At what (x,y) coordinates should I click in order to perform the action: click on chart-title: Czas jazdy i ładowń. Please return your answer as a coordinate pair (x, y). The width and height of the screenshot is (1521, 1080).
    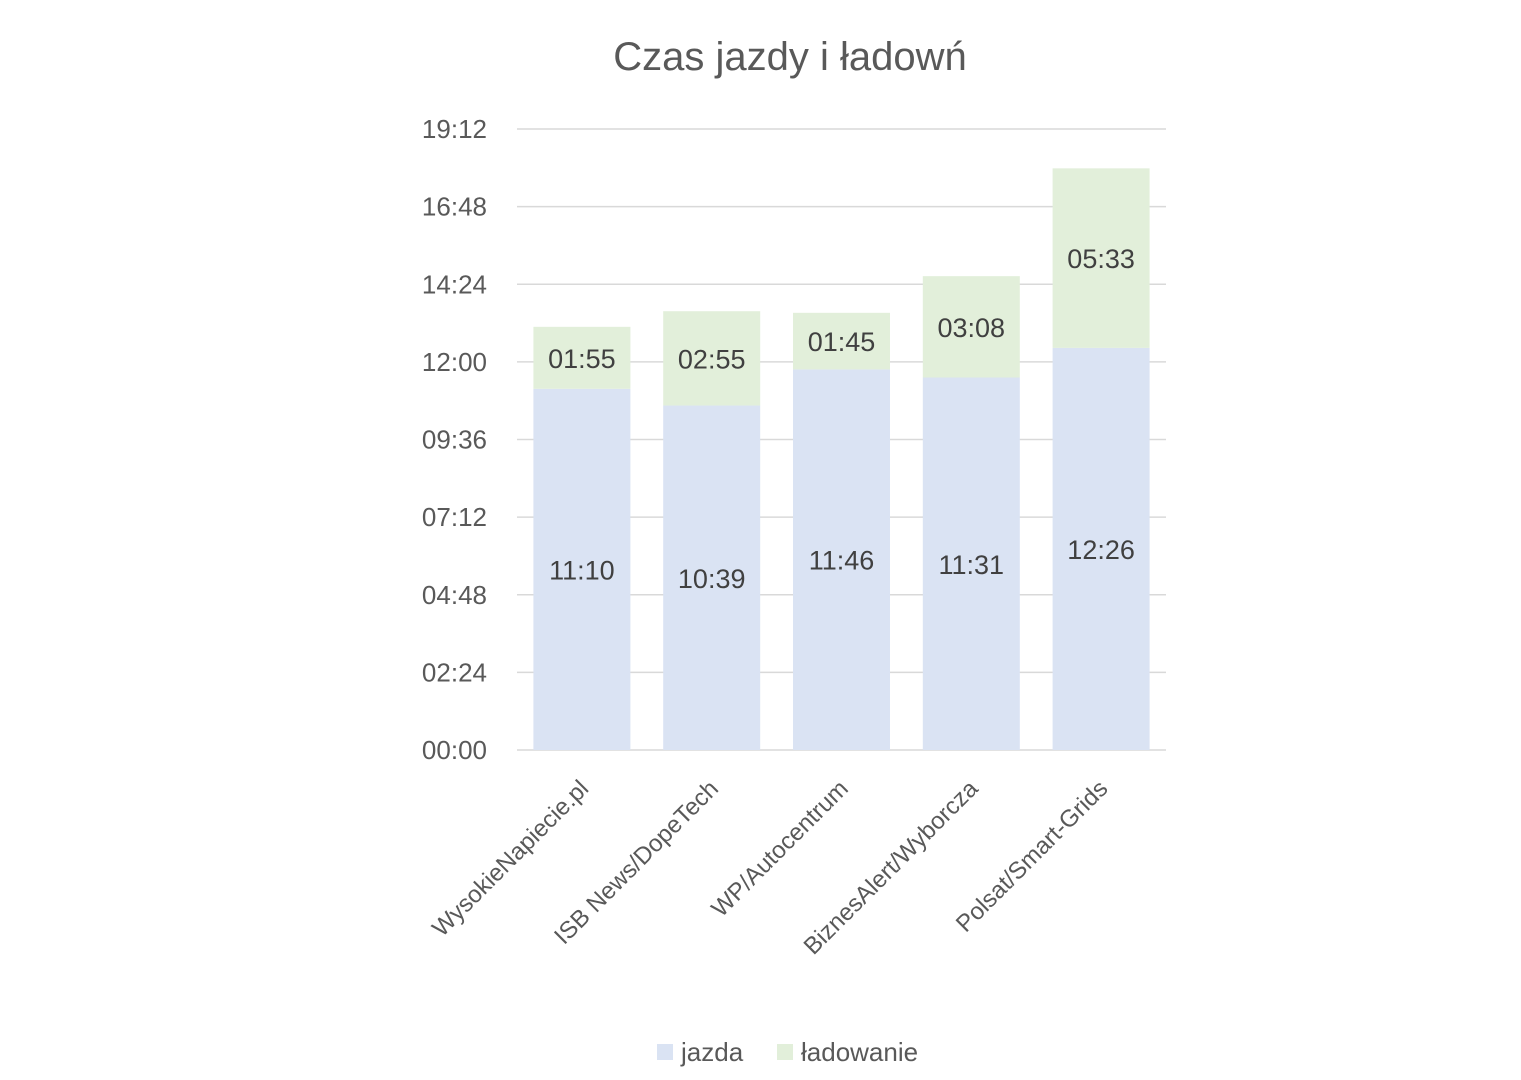
    Looking at the image, I should click on (790, 57).